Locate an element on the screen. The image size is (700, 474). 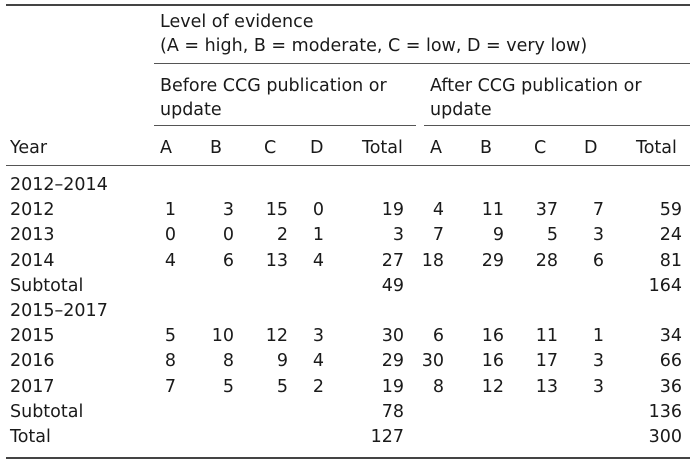
table-row-label: 2015 is located at coordinates (32, 336).